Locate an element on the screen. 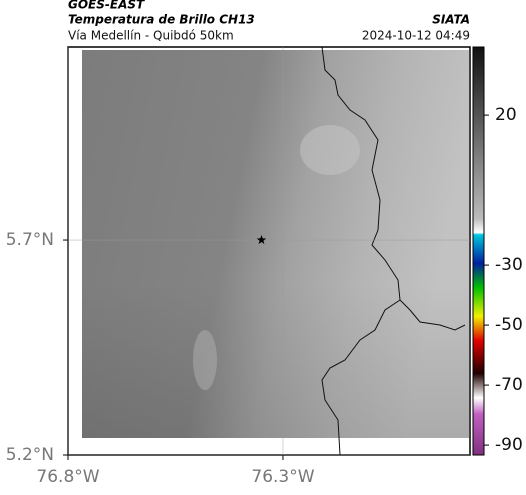  timestamp: 2024-10-12 04:49 is located at coordinates (416, 36).